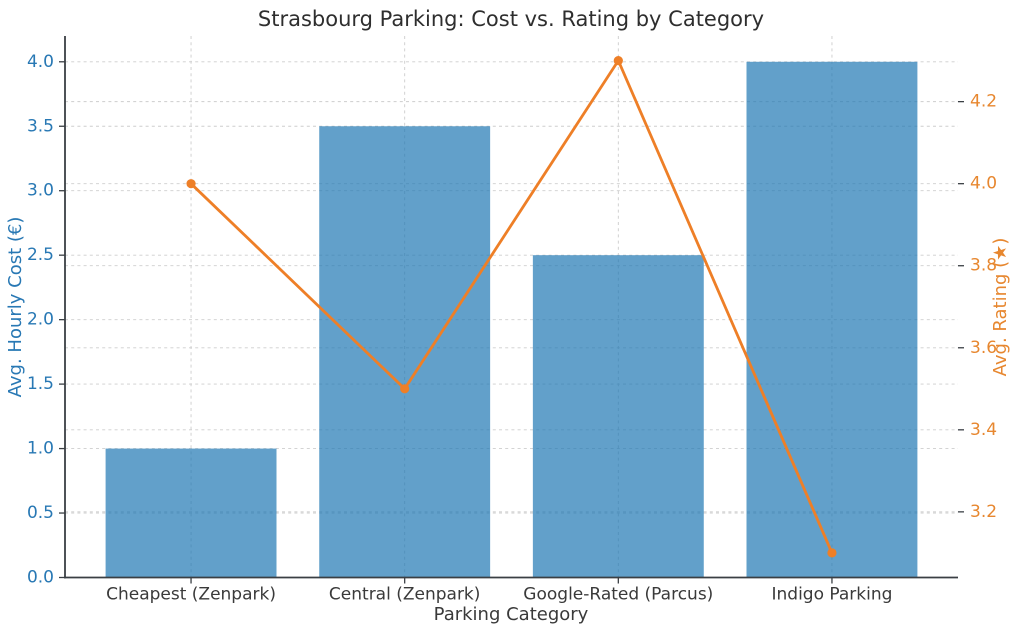 Image resolution: width=1024 pixels, height=636 pixels. What do you see at coordinates (40, 62) in the screenshot?
I see `left-tick-label: 4.0` at bounding box center [40, 62].